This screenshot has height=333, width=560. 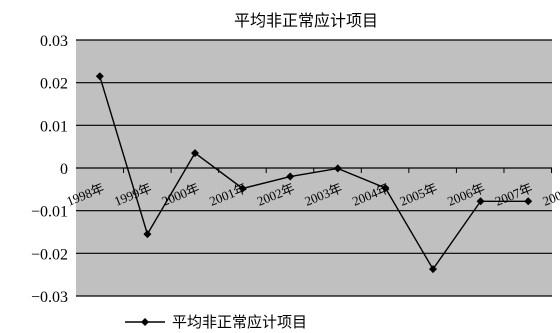 What do you see at coordinates (64, 169) in the screenshot?
I see `y-tick-label: 0` at bounding box center [64, 169].